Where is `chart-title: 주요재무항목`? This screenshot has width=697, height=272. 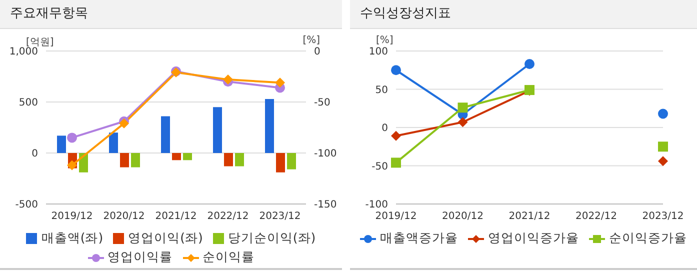
chart-title: 주요재무항목 is located at coordinates (171, 14).